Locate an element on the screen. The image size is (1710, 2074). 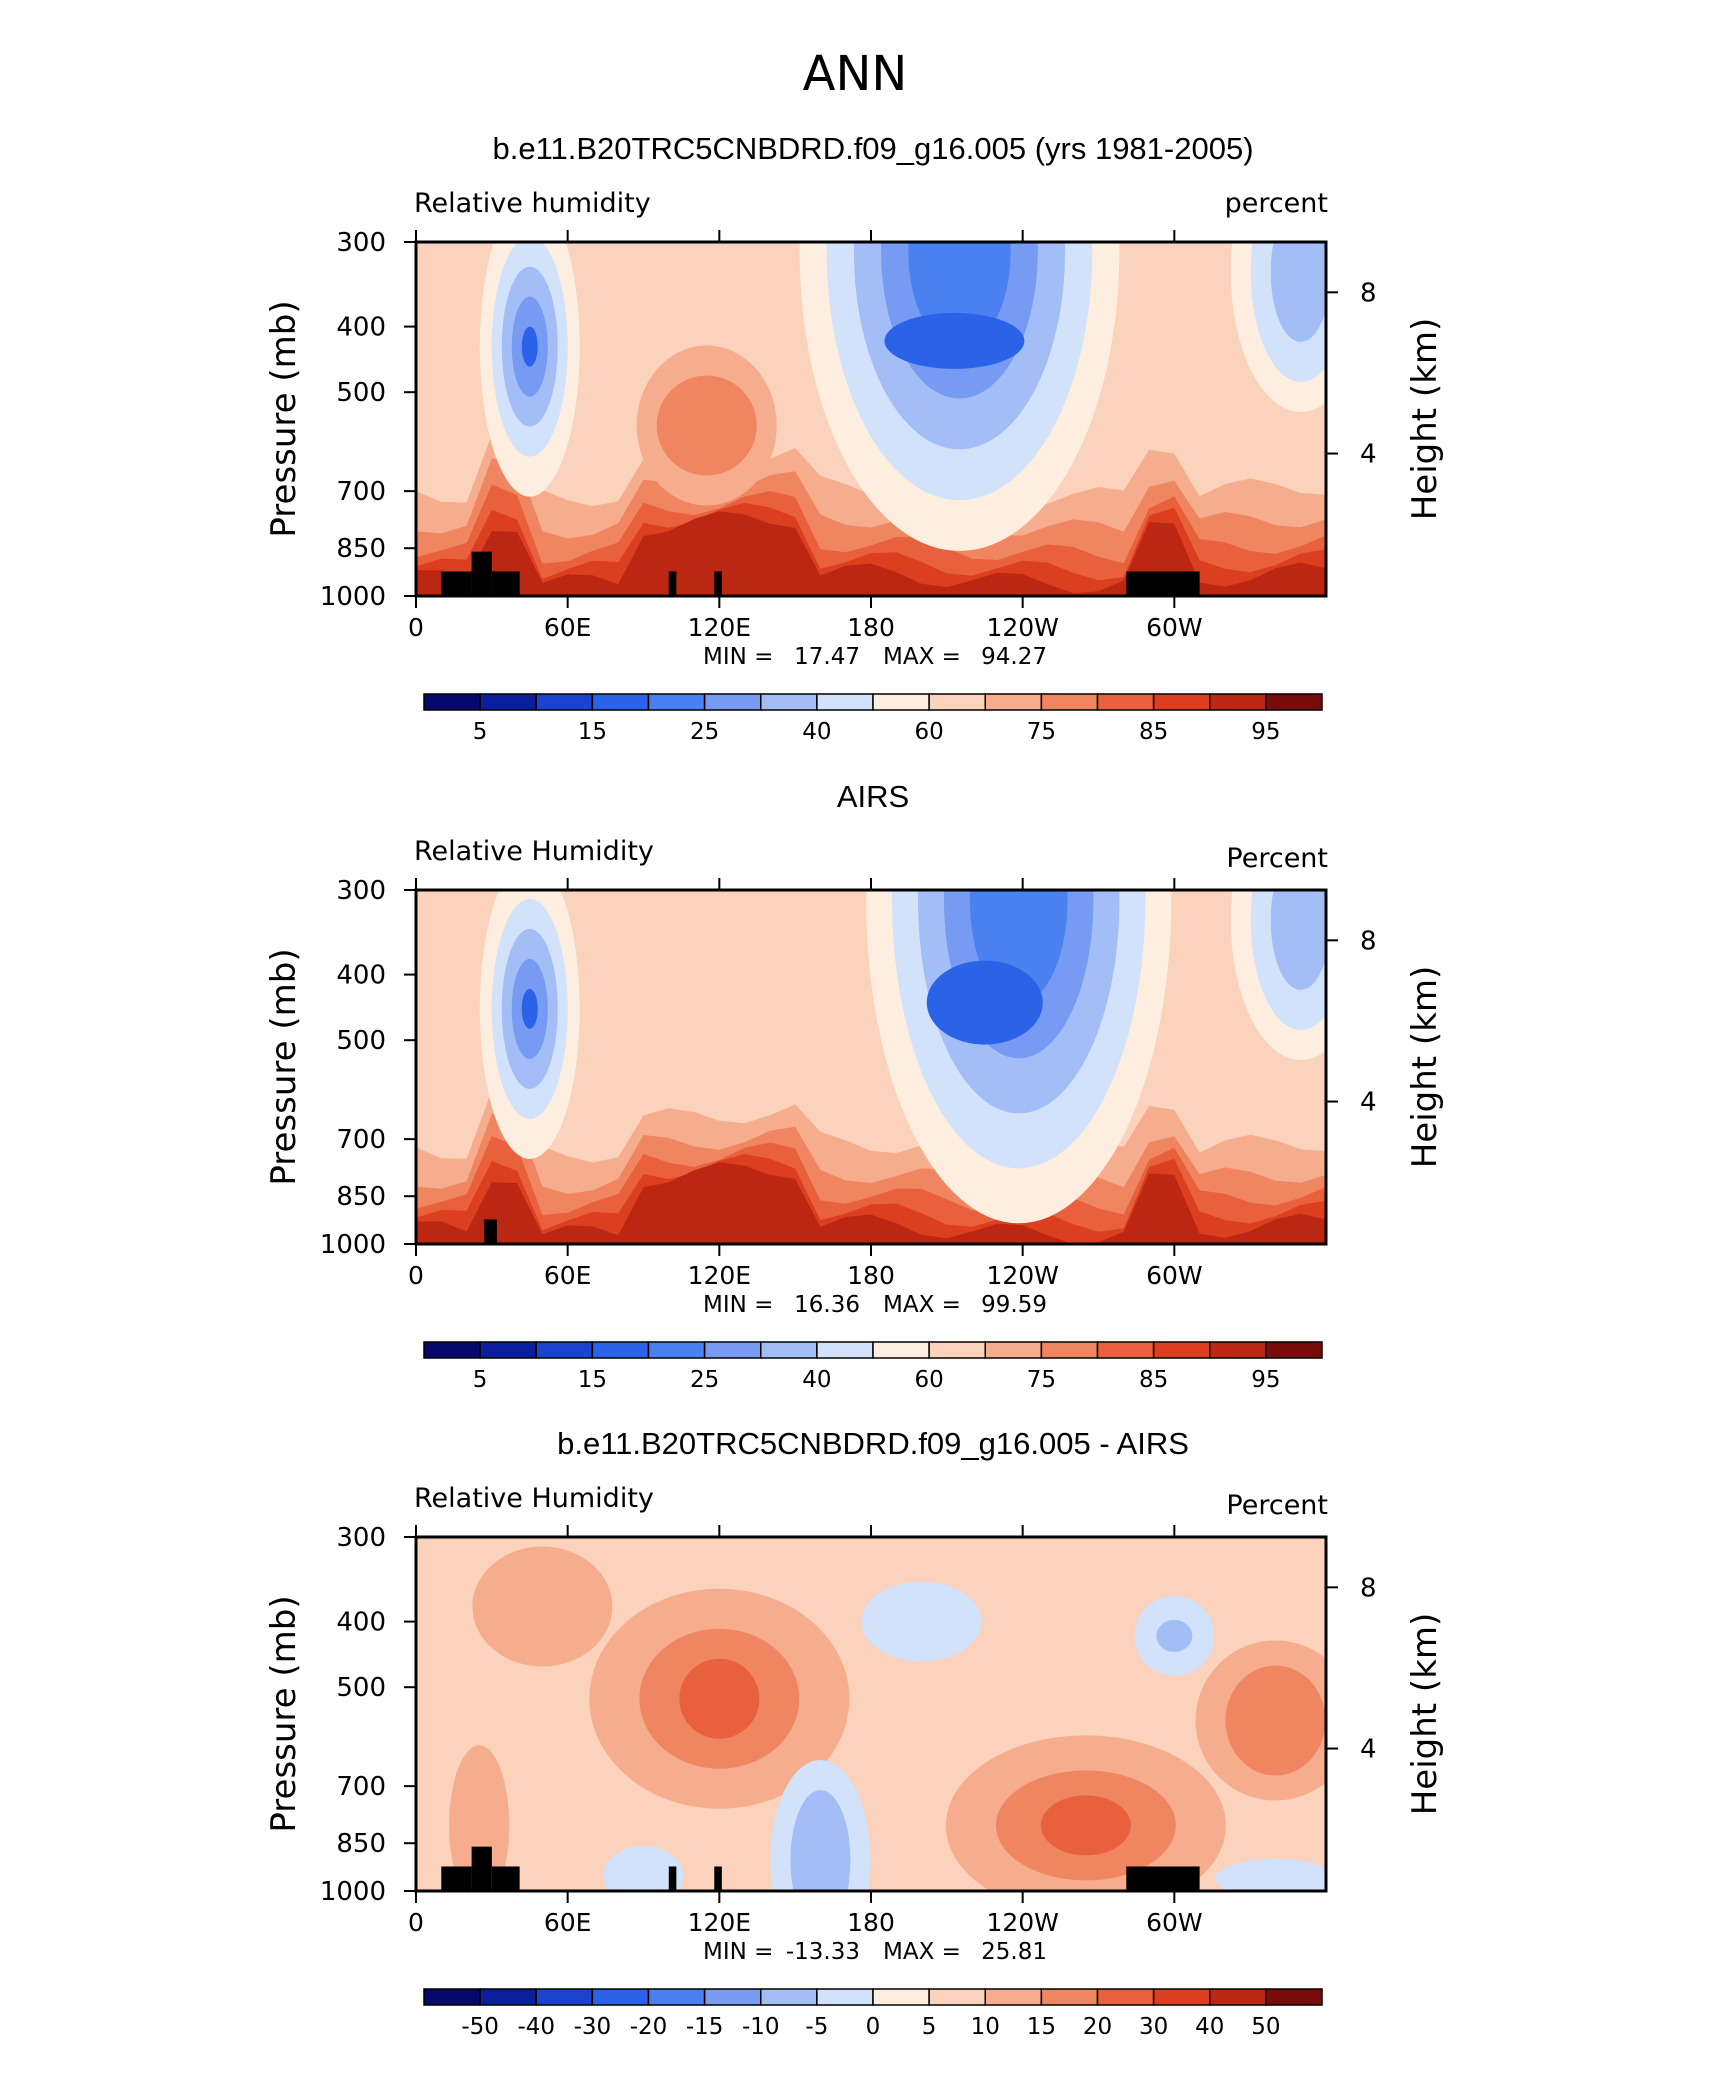
y-tick-label: 700 is located at coordinates (361, 492).